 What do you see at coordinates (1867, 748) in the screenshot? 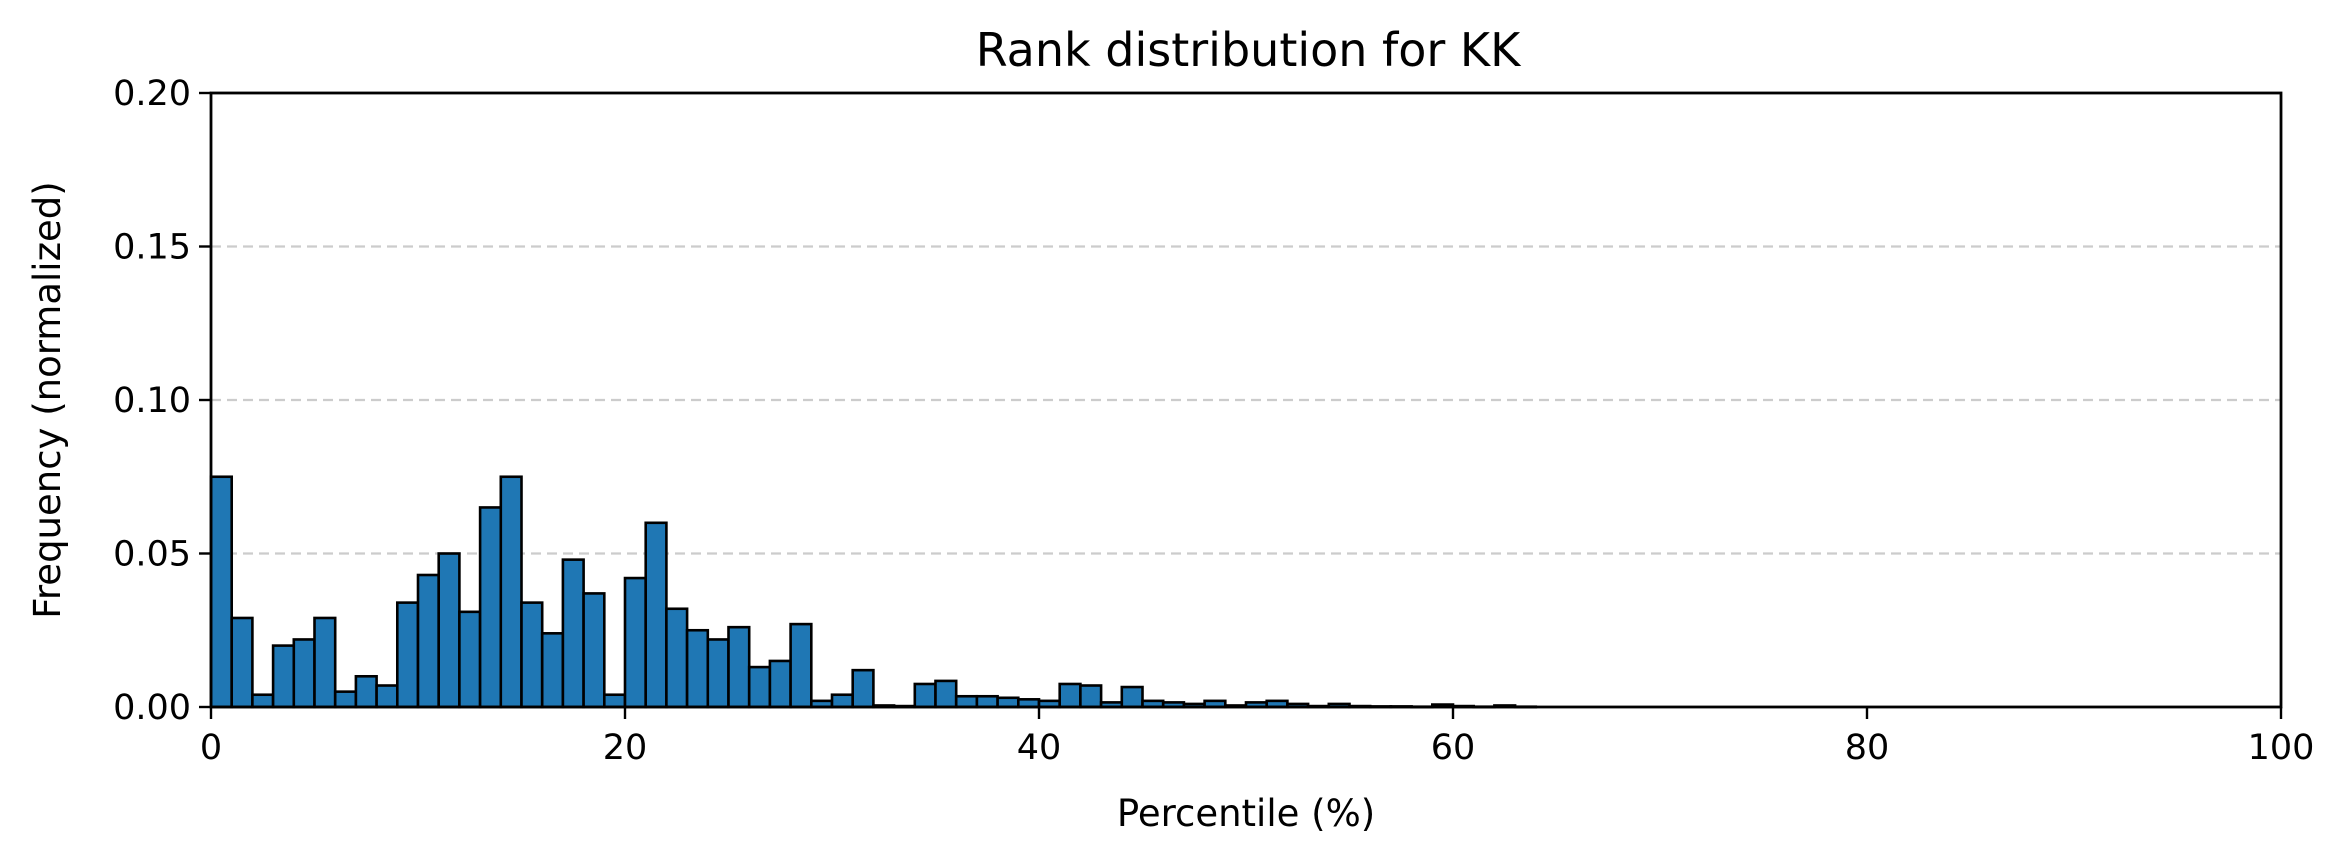
I see `x-tick-label: 80` at bounding box center [1867, 748].